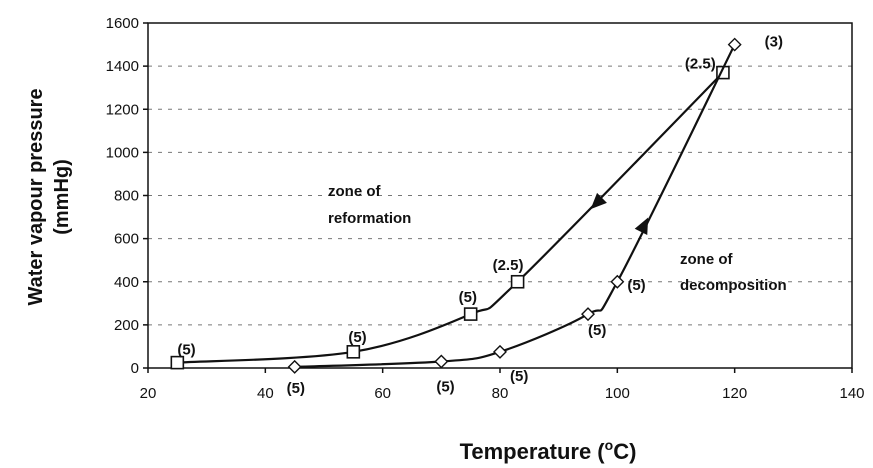 This screenshot has width=873, height=468. Describe the element at coordinates (122, 66) in the screenshot. I see `y-tick-label: 1400` at that location.